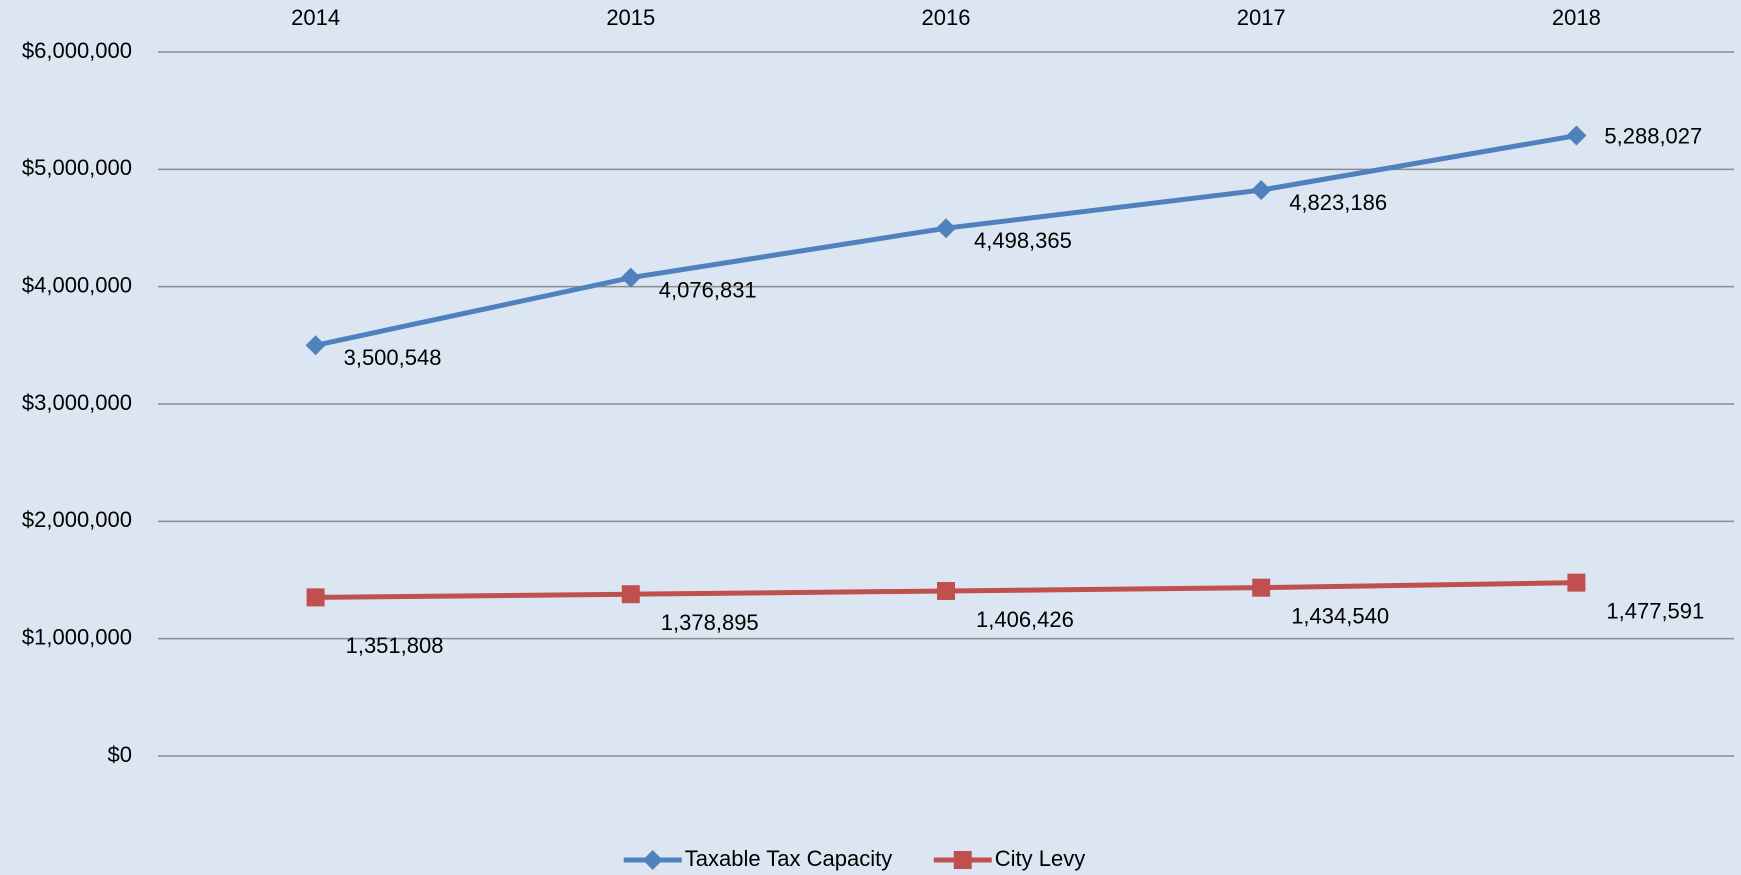  I want to click on data-label: 3,500,548, so click(393, 357).